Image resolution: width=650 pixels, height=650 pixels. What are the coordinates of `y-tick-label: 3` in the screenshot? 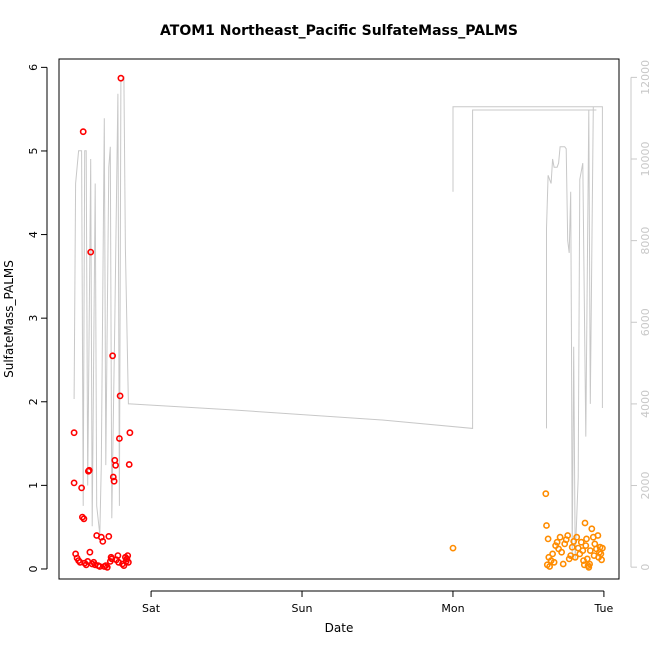 It's located at (33, 318).